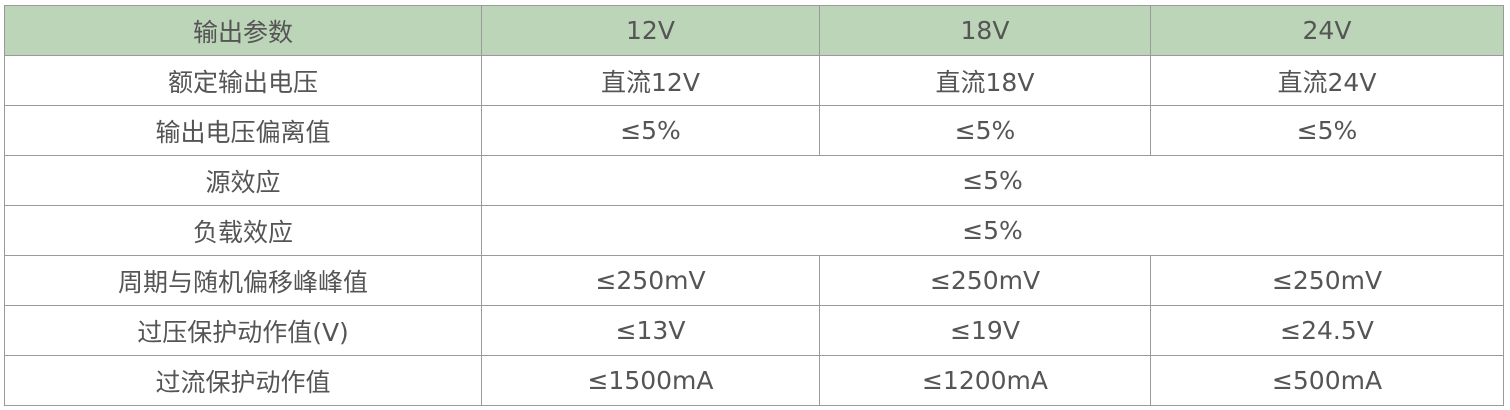  I want to click on table-cell: ≤19V, so click(985, 330).